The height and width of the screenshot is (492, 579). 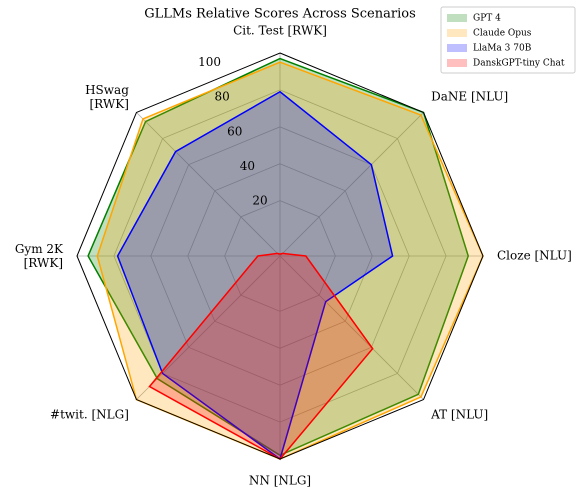 I want to click on category-label: Cit. Test [RWK], so click(x=280, y=31).